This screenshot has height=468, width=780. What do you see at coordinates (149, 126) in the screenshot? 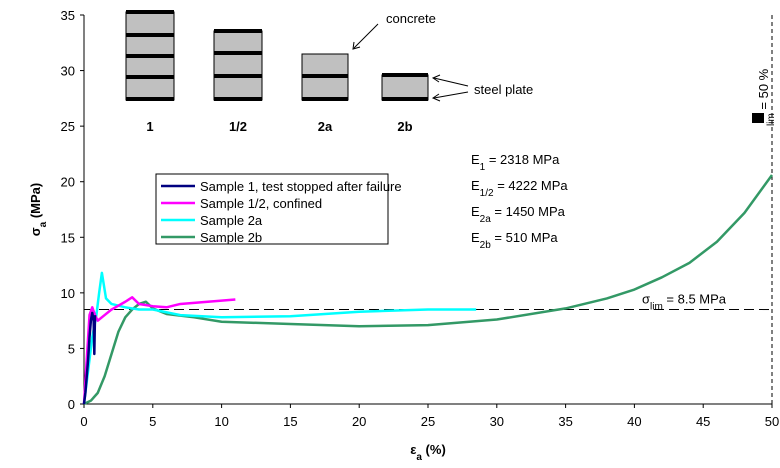
I see `sample-label: 1` at bounding box center [149, 126].